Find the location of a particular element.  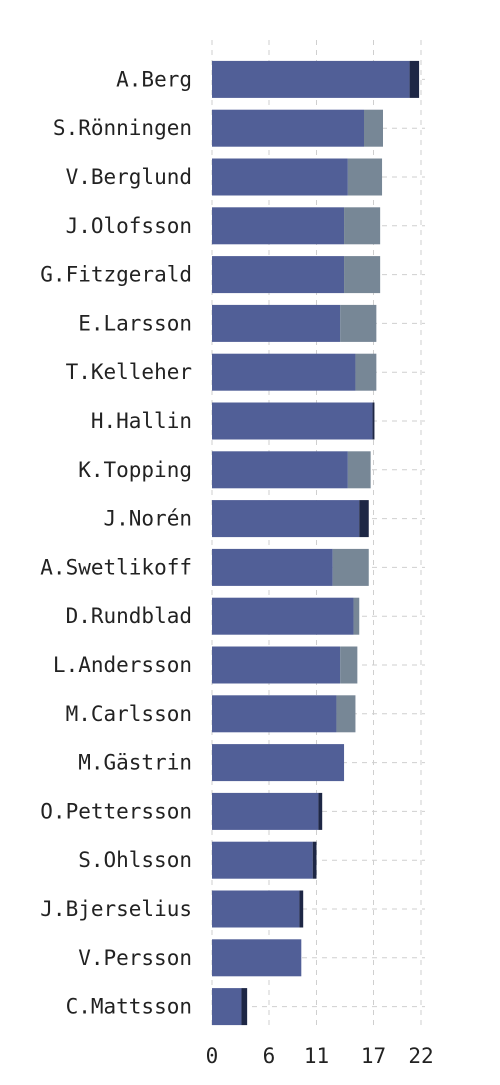

category-label: D.Rundblad is located at coordinates (129, 616).